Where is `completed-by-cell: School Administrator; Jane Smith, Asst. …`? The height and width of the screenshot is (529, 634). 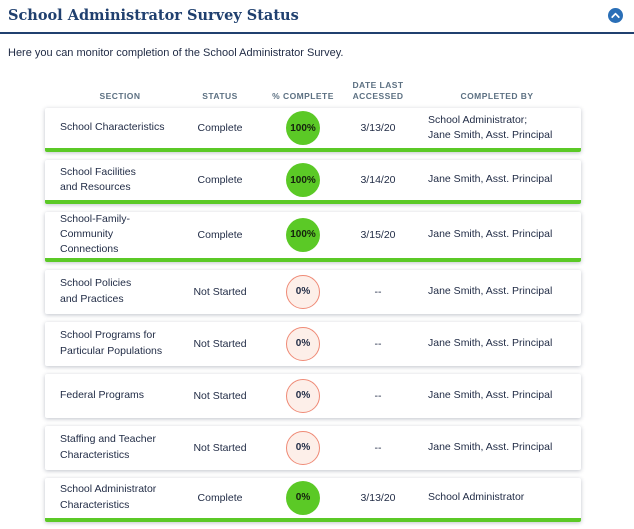 completed-by-cell: School Administrator; Jane Smith, Asst. … is located at coordinates (490, 127).